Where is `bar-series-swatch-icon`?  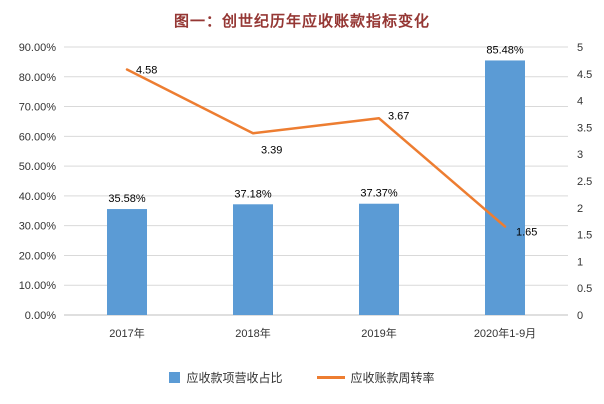
bar-series-swatch-icon is located at coordinates (175, 377).